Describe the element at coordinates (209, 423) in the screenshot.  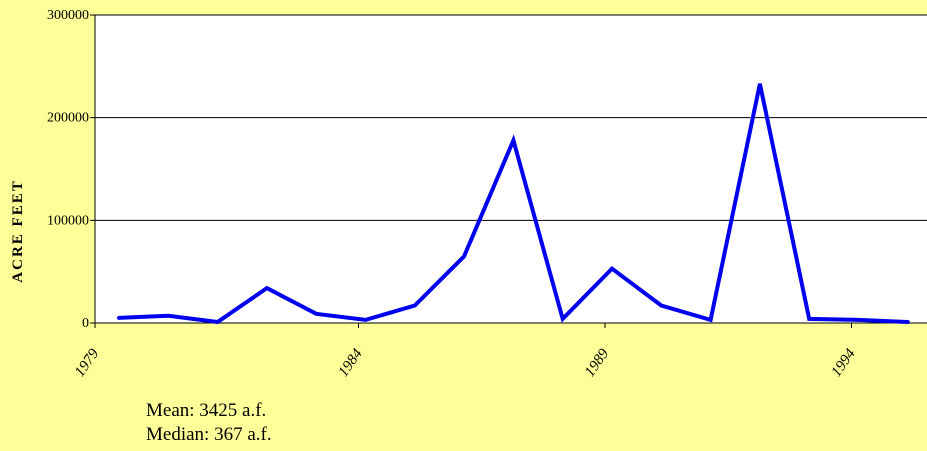
I see `summary-stats: Mean: 3425 a.f. Median: 367 a.f.` at that location.